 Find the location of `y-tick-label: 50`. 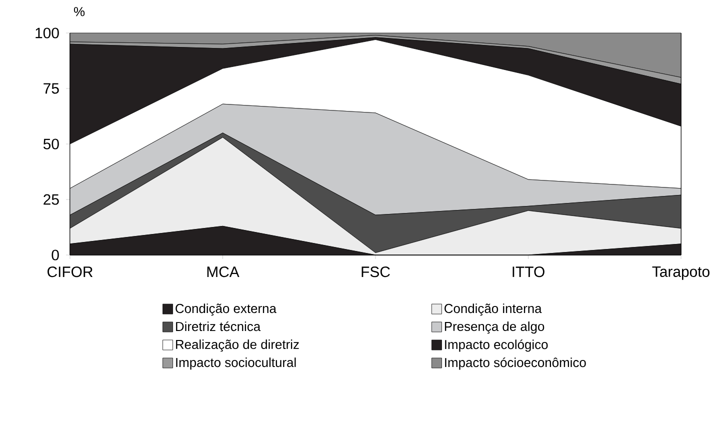

y-tick-label: 50 is located at coordinates (51, 144).